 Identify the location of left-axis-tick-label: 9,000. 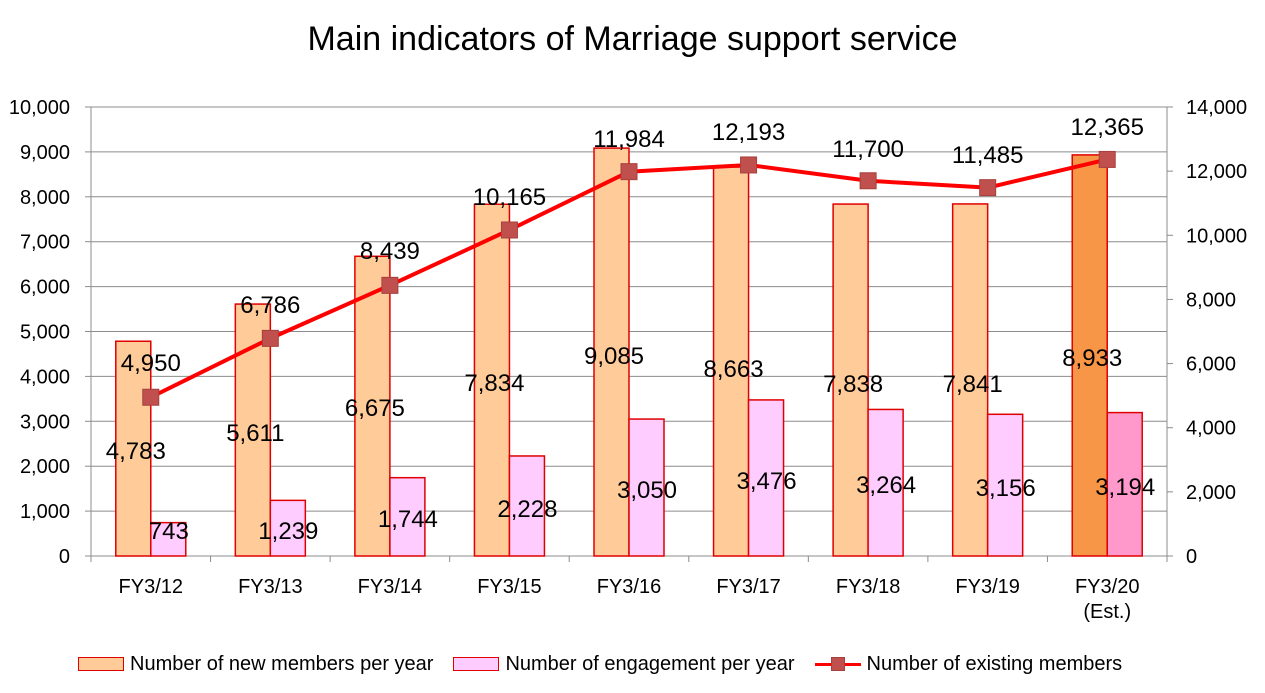
(45, 153).